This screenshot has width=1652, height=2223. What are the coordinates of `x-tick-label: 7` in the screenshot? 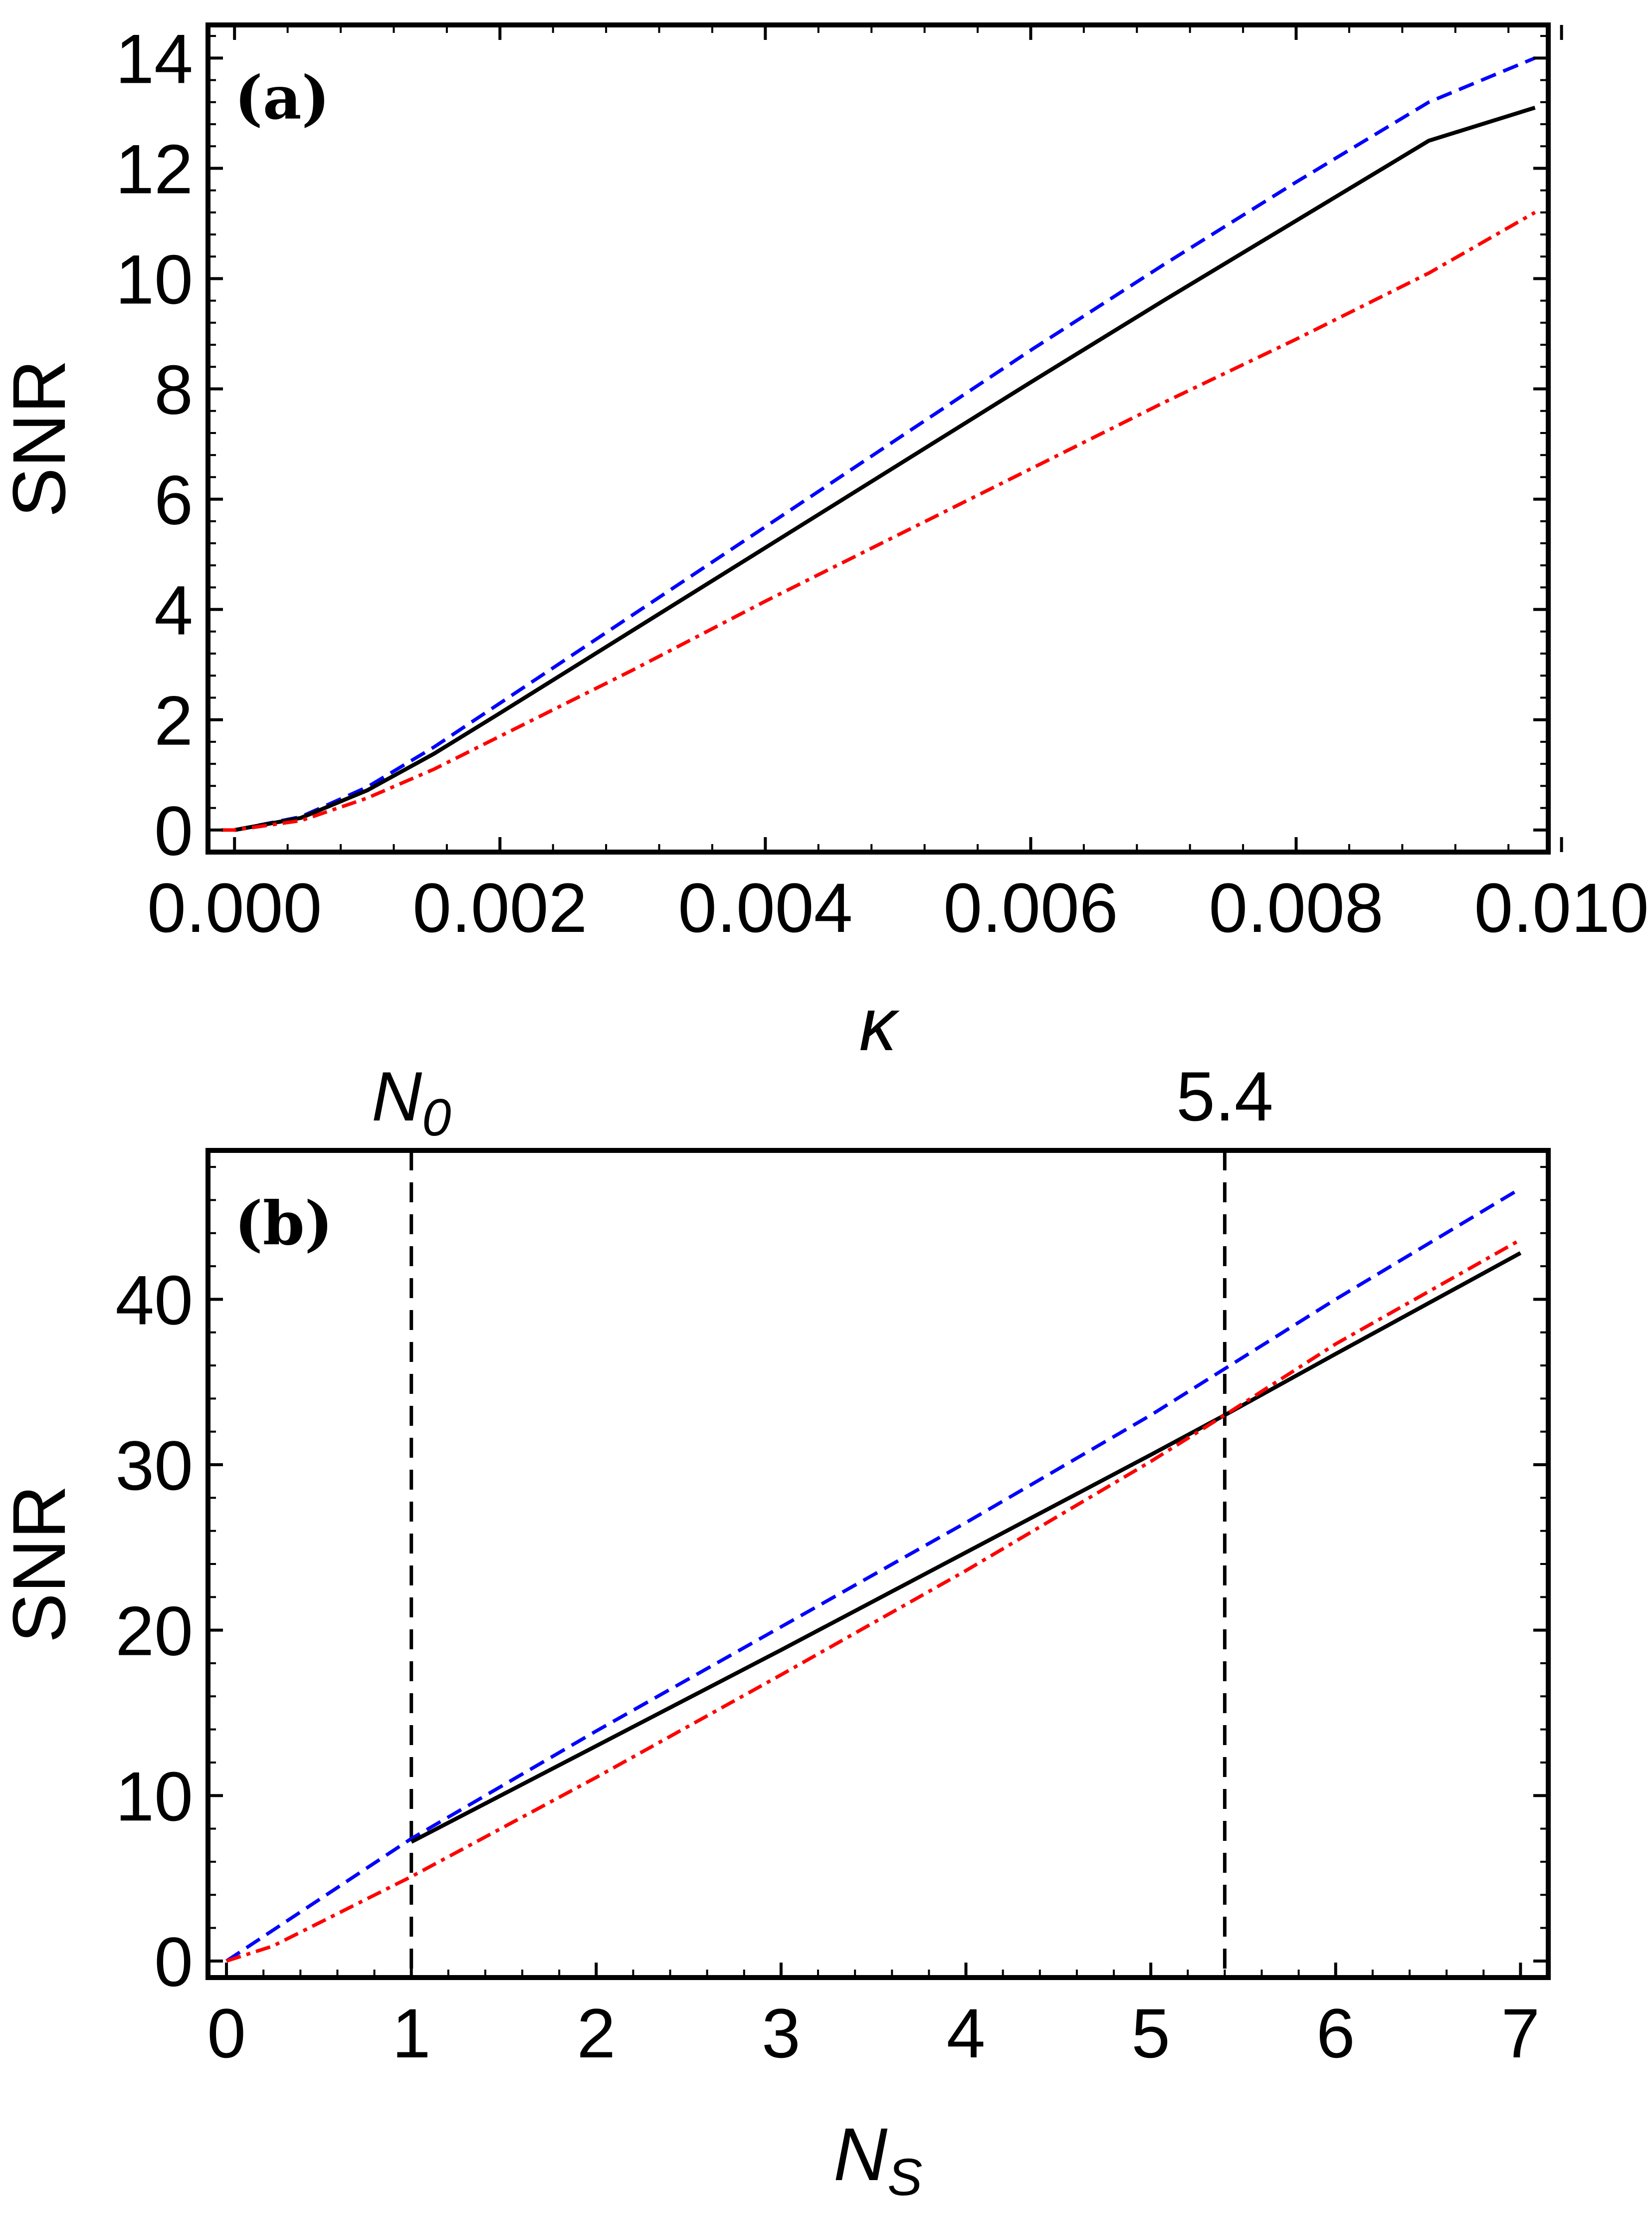 It's located at (1520, 2033).